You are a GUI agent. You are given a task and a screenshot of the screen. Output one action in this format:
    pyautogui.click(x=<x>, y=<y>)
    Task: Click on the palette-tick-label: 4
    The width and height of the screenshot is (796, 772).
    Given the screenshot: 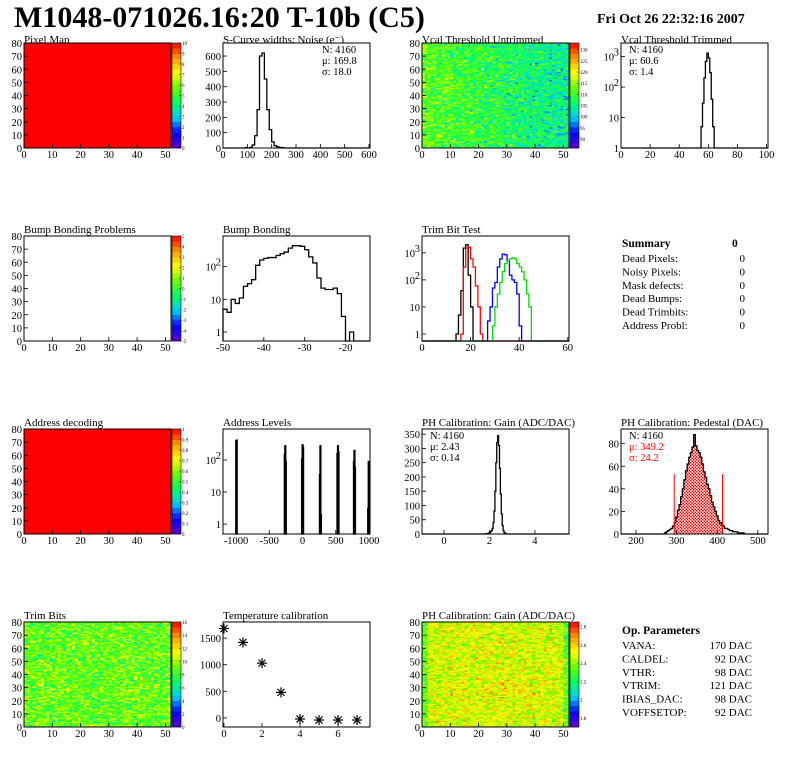 What is the action you would take?
    pyautogui.click(x=183, y=107)
    